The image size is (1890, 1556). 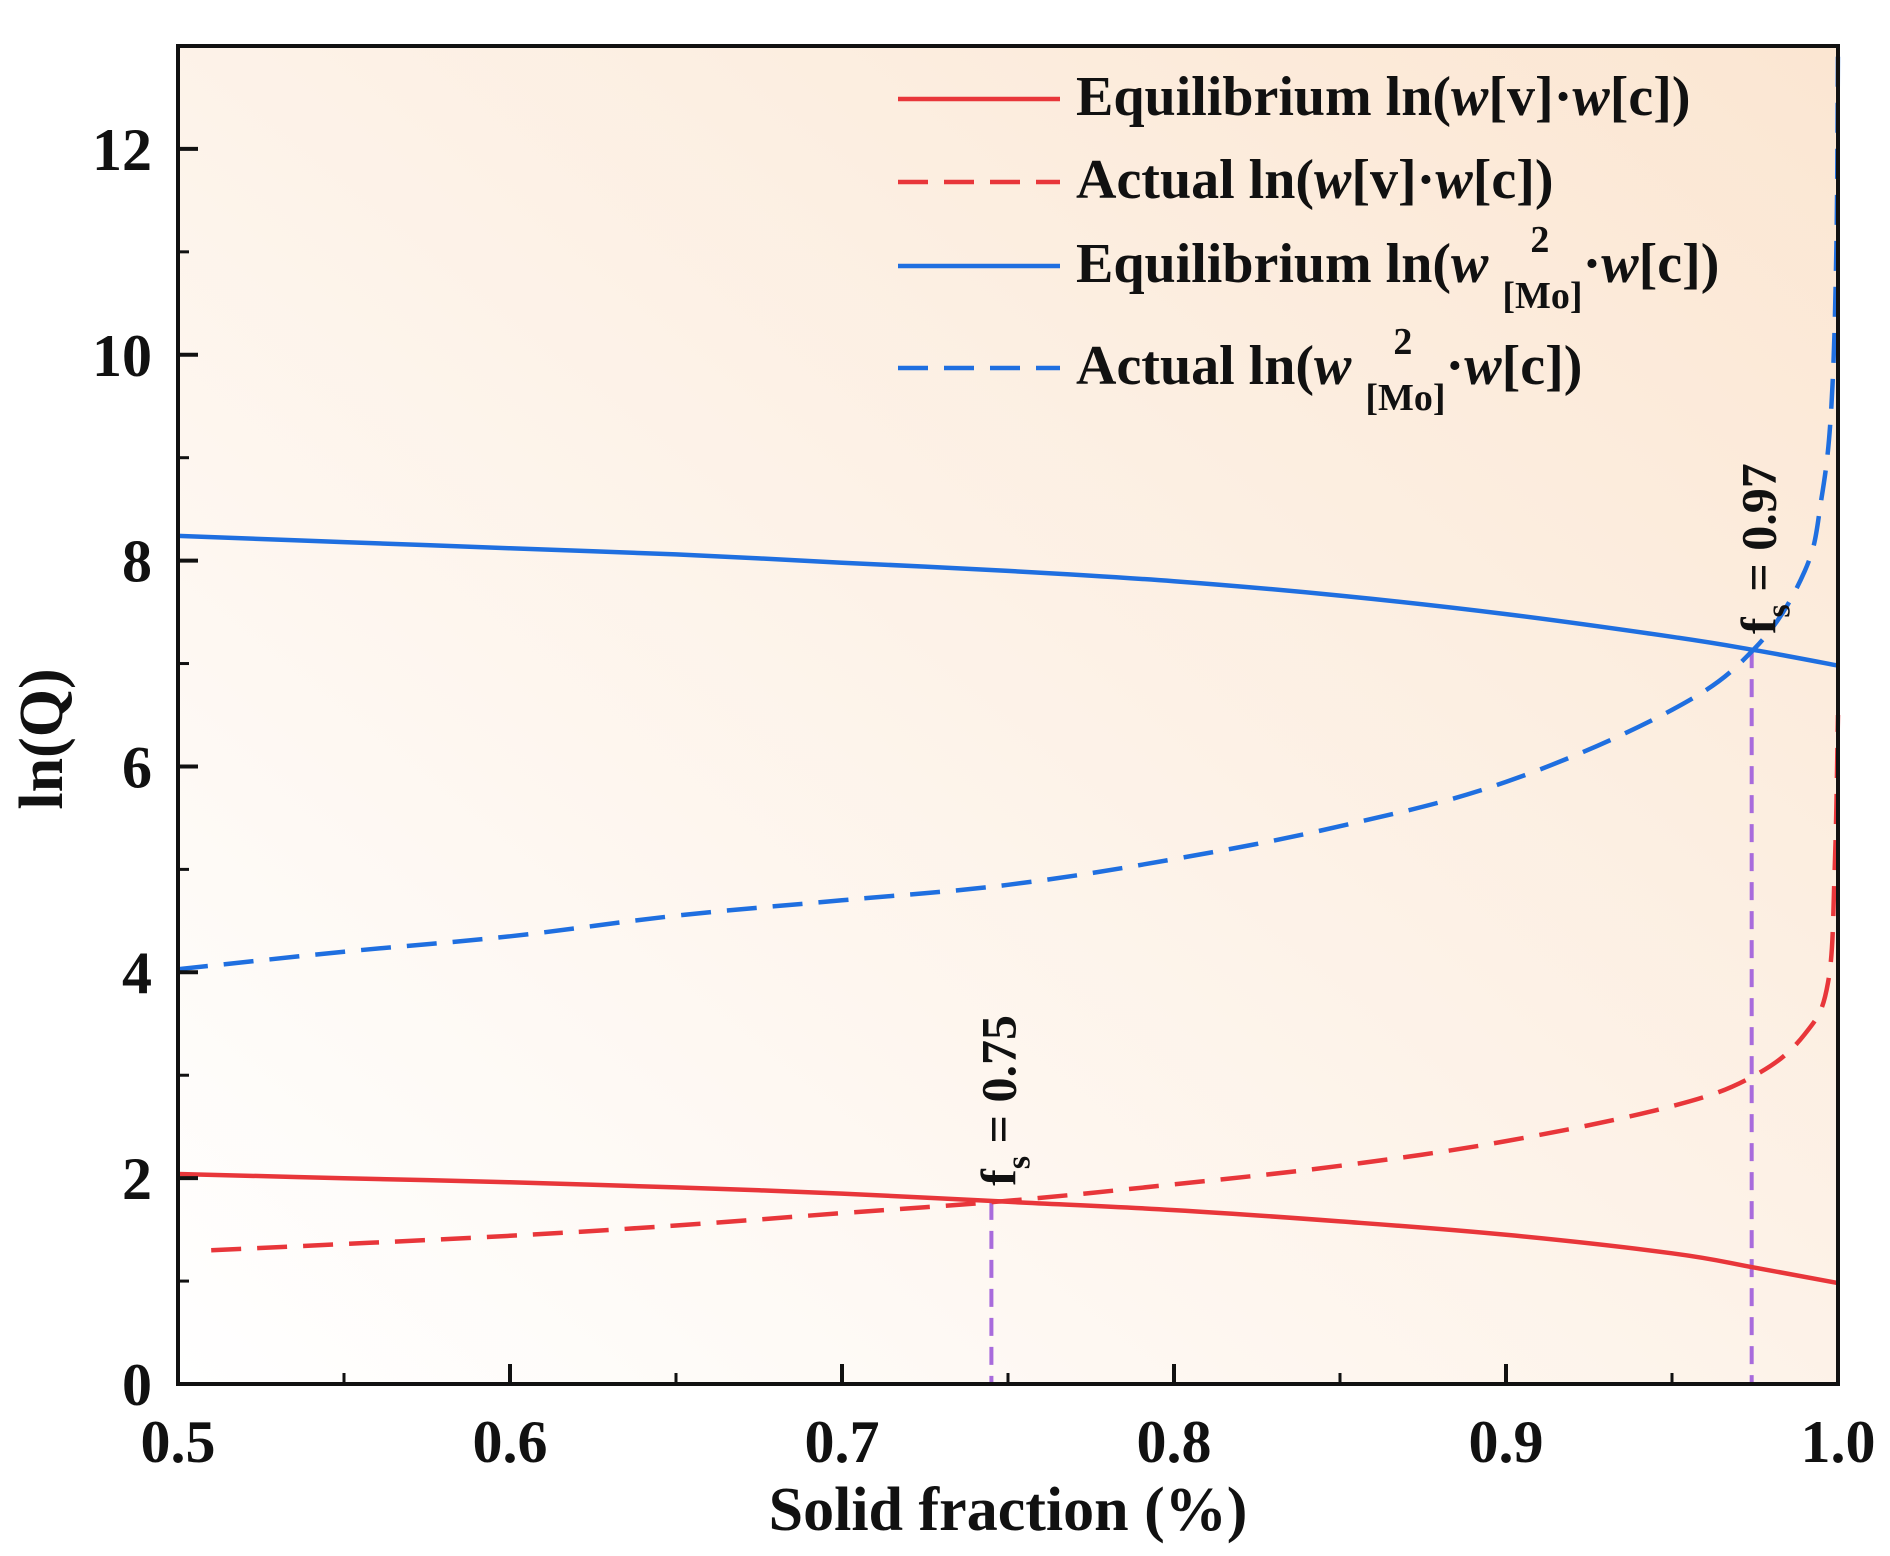 I want to click on legend-superscript-4: 2, so click(x=1402, y=342).